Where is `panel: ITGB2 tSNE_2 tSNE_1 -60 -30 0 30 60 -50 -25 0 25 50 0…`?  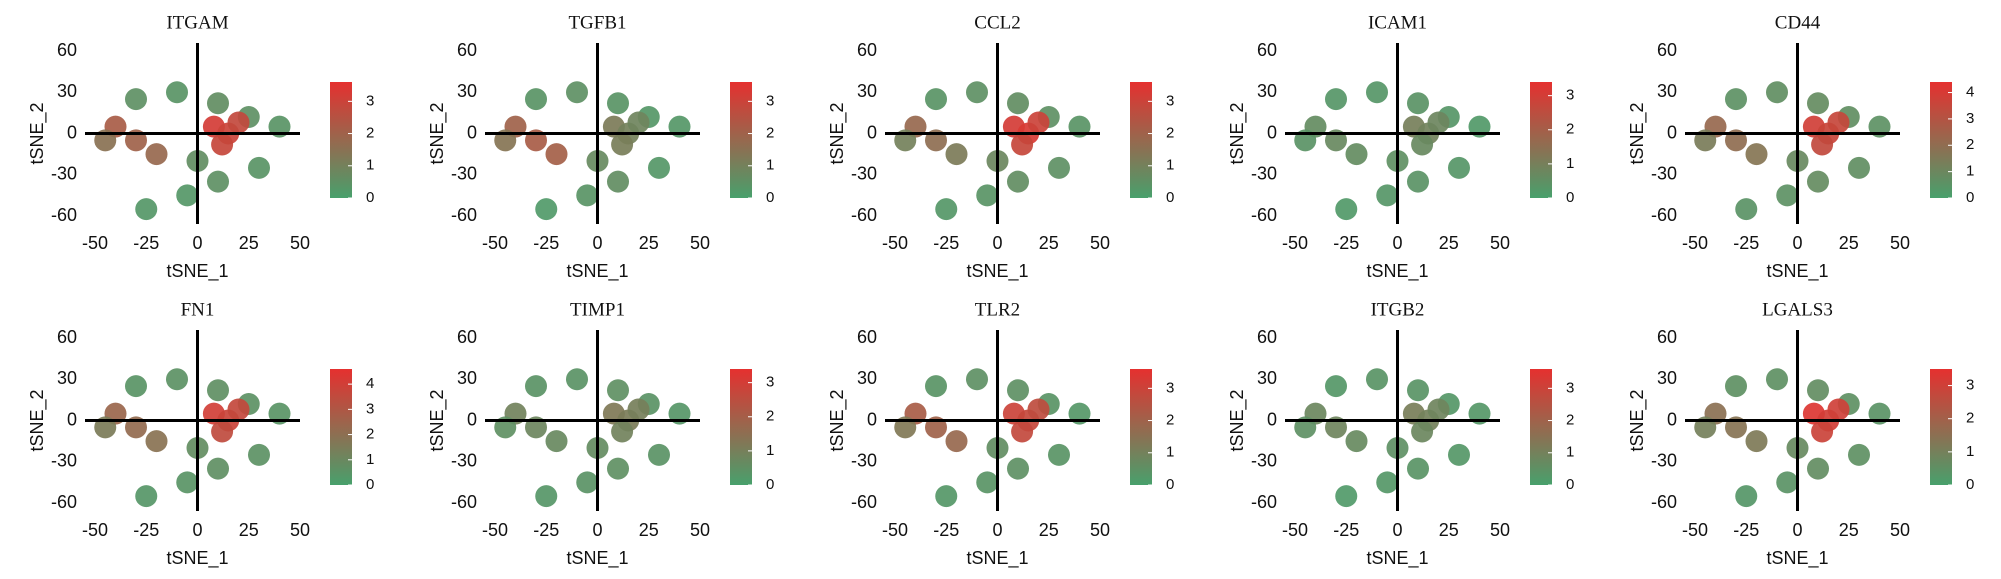 panel: ITGB2 tSNE_2 tSNE_1 -60 -30 0 30 60 -50 -25 0 25 50 0… is located at coordinates (1401, 433).